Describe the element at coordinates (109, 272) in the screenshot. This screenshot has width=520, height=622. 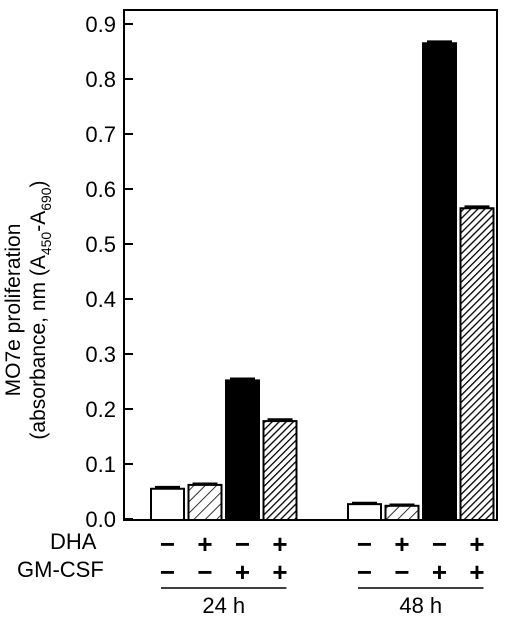
I see `y-axis: 0.0 0.1 0.2 0.3 0.4 0.5 0.6 0.7 0.8 0.9` at that location.